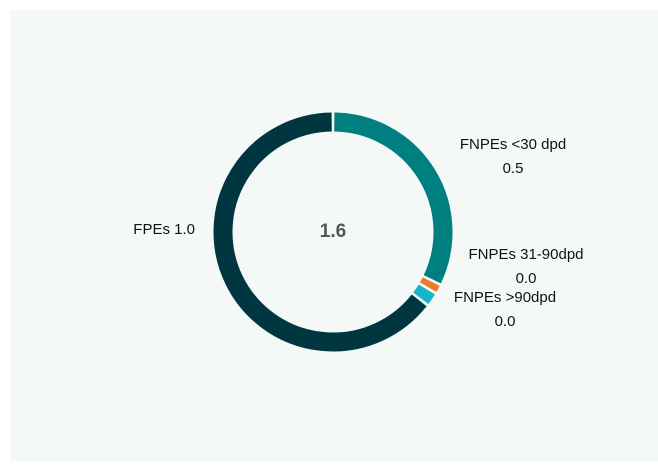  What do you see at coordinates (505, 297) in the screenshot?
I see `slice-name: FNPEs >90dpd` at bounding box center [505, 297].